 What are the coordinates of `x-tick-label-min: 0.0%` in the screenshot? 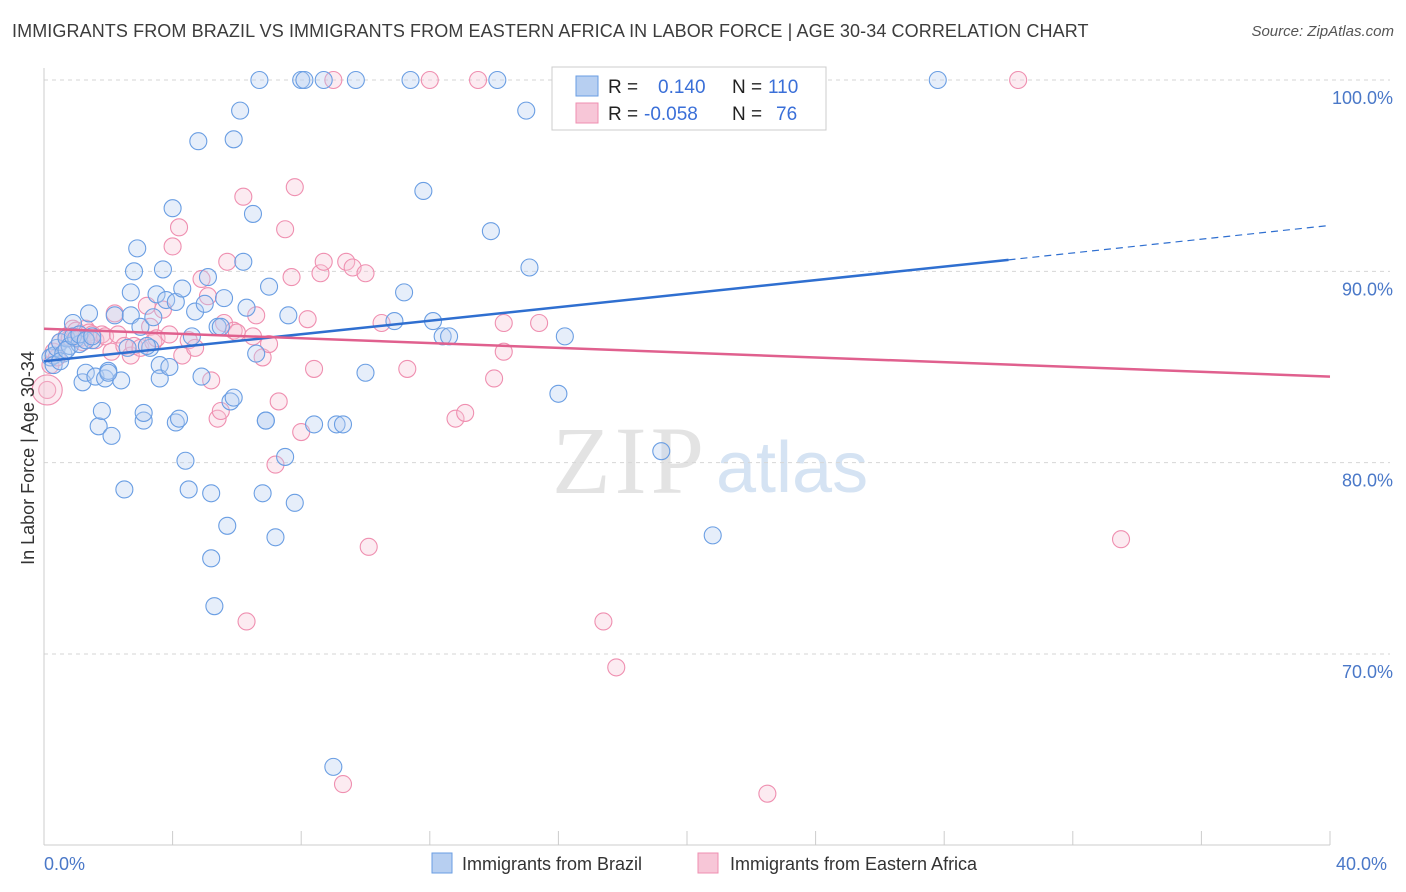 It's located at (64, 864).